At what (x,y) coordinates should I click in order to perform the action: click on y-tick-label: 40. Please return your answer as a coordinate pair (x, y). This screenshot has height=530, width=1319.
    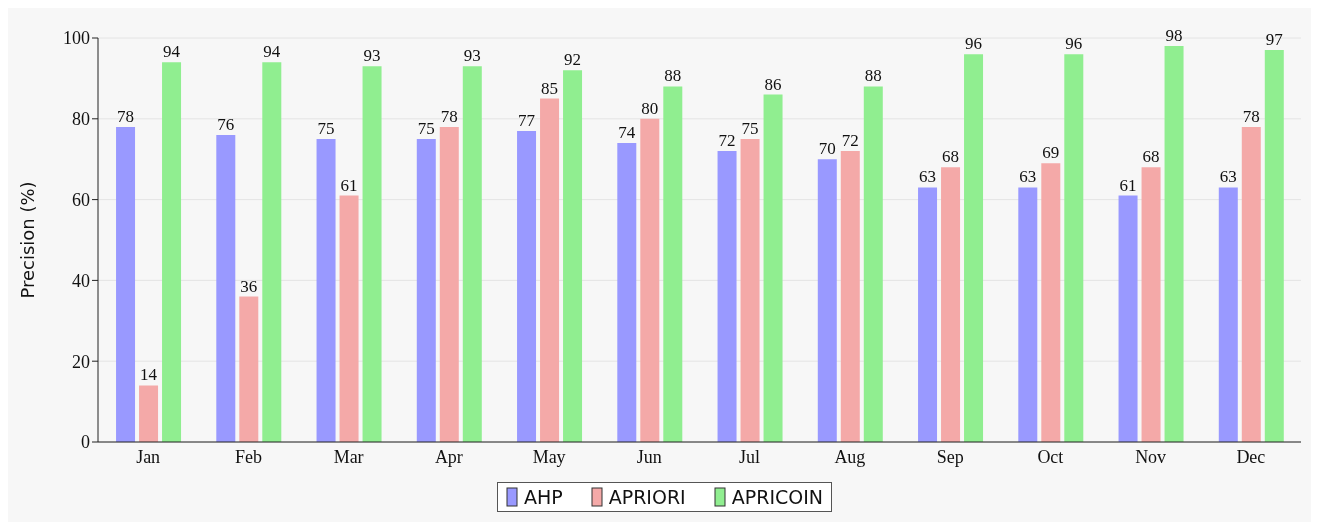
    Looking at the image, I should click on (81, 280).